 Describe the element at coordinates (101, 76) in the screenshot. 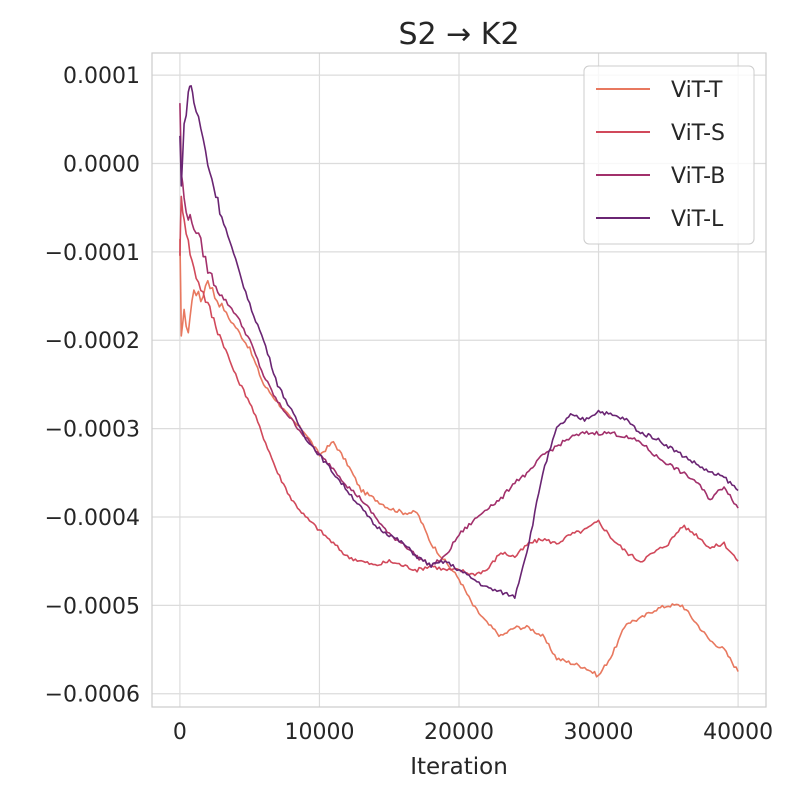

I see `y-tick-label: 0.0001` at that location.